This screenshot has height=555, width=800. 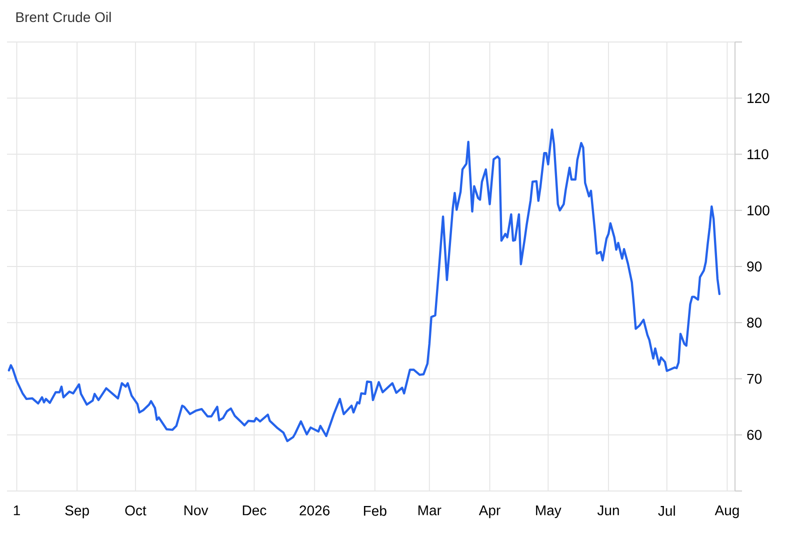 I want to click on y-tick-label: 120, so click(x=759, y=98).